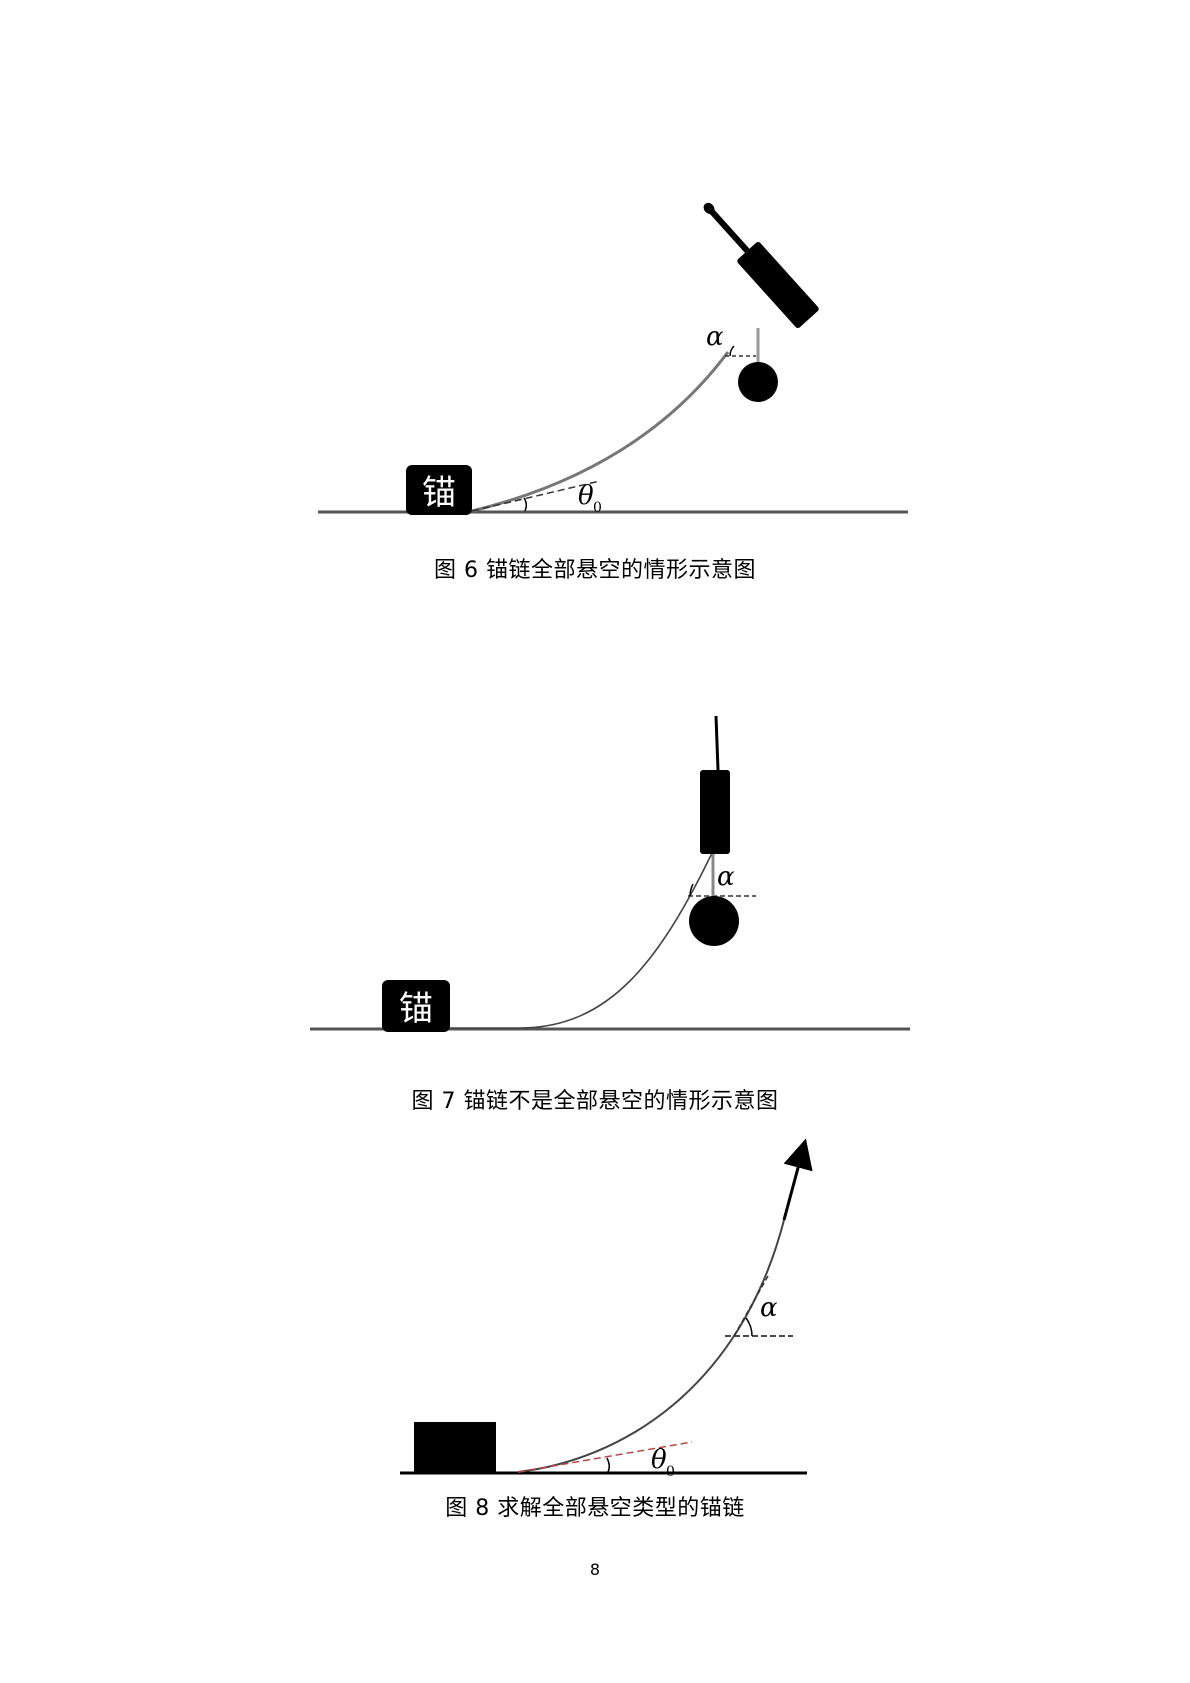 This screenshot has height=1683, width=1190. I want to click on figure-7-diagram: 锚 α, so click(610, 873).